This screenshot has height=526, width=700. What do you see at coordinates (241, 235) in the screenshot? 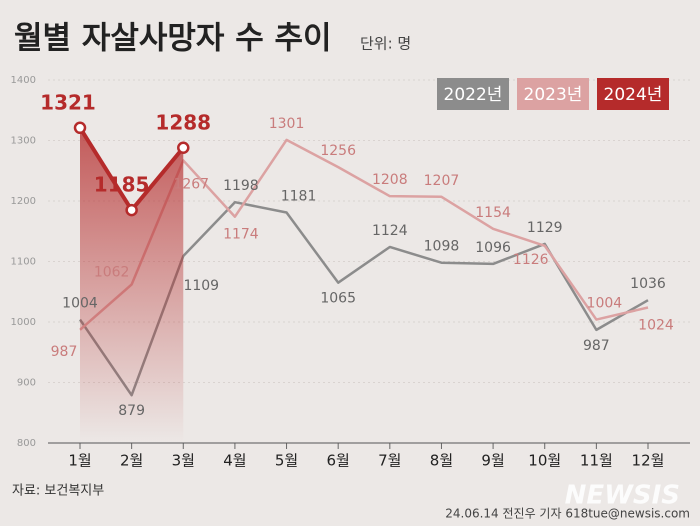
I see `data-label: 1174` at bounding box center [241, 235].